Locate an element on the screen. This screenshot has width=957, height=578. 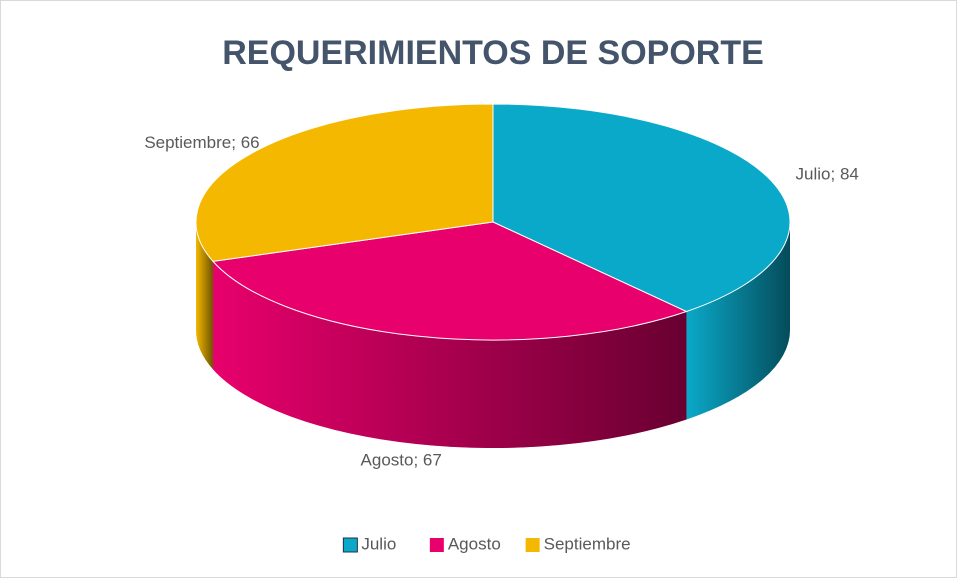
data-label: Agosto; 67 is located at coordinates (401, 460).